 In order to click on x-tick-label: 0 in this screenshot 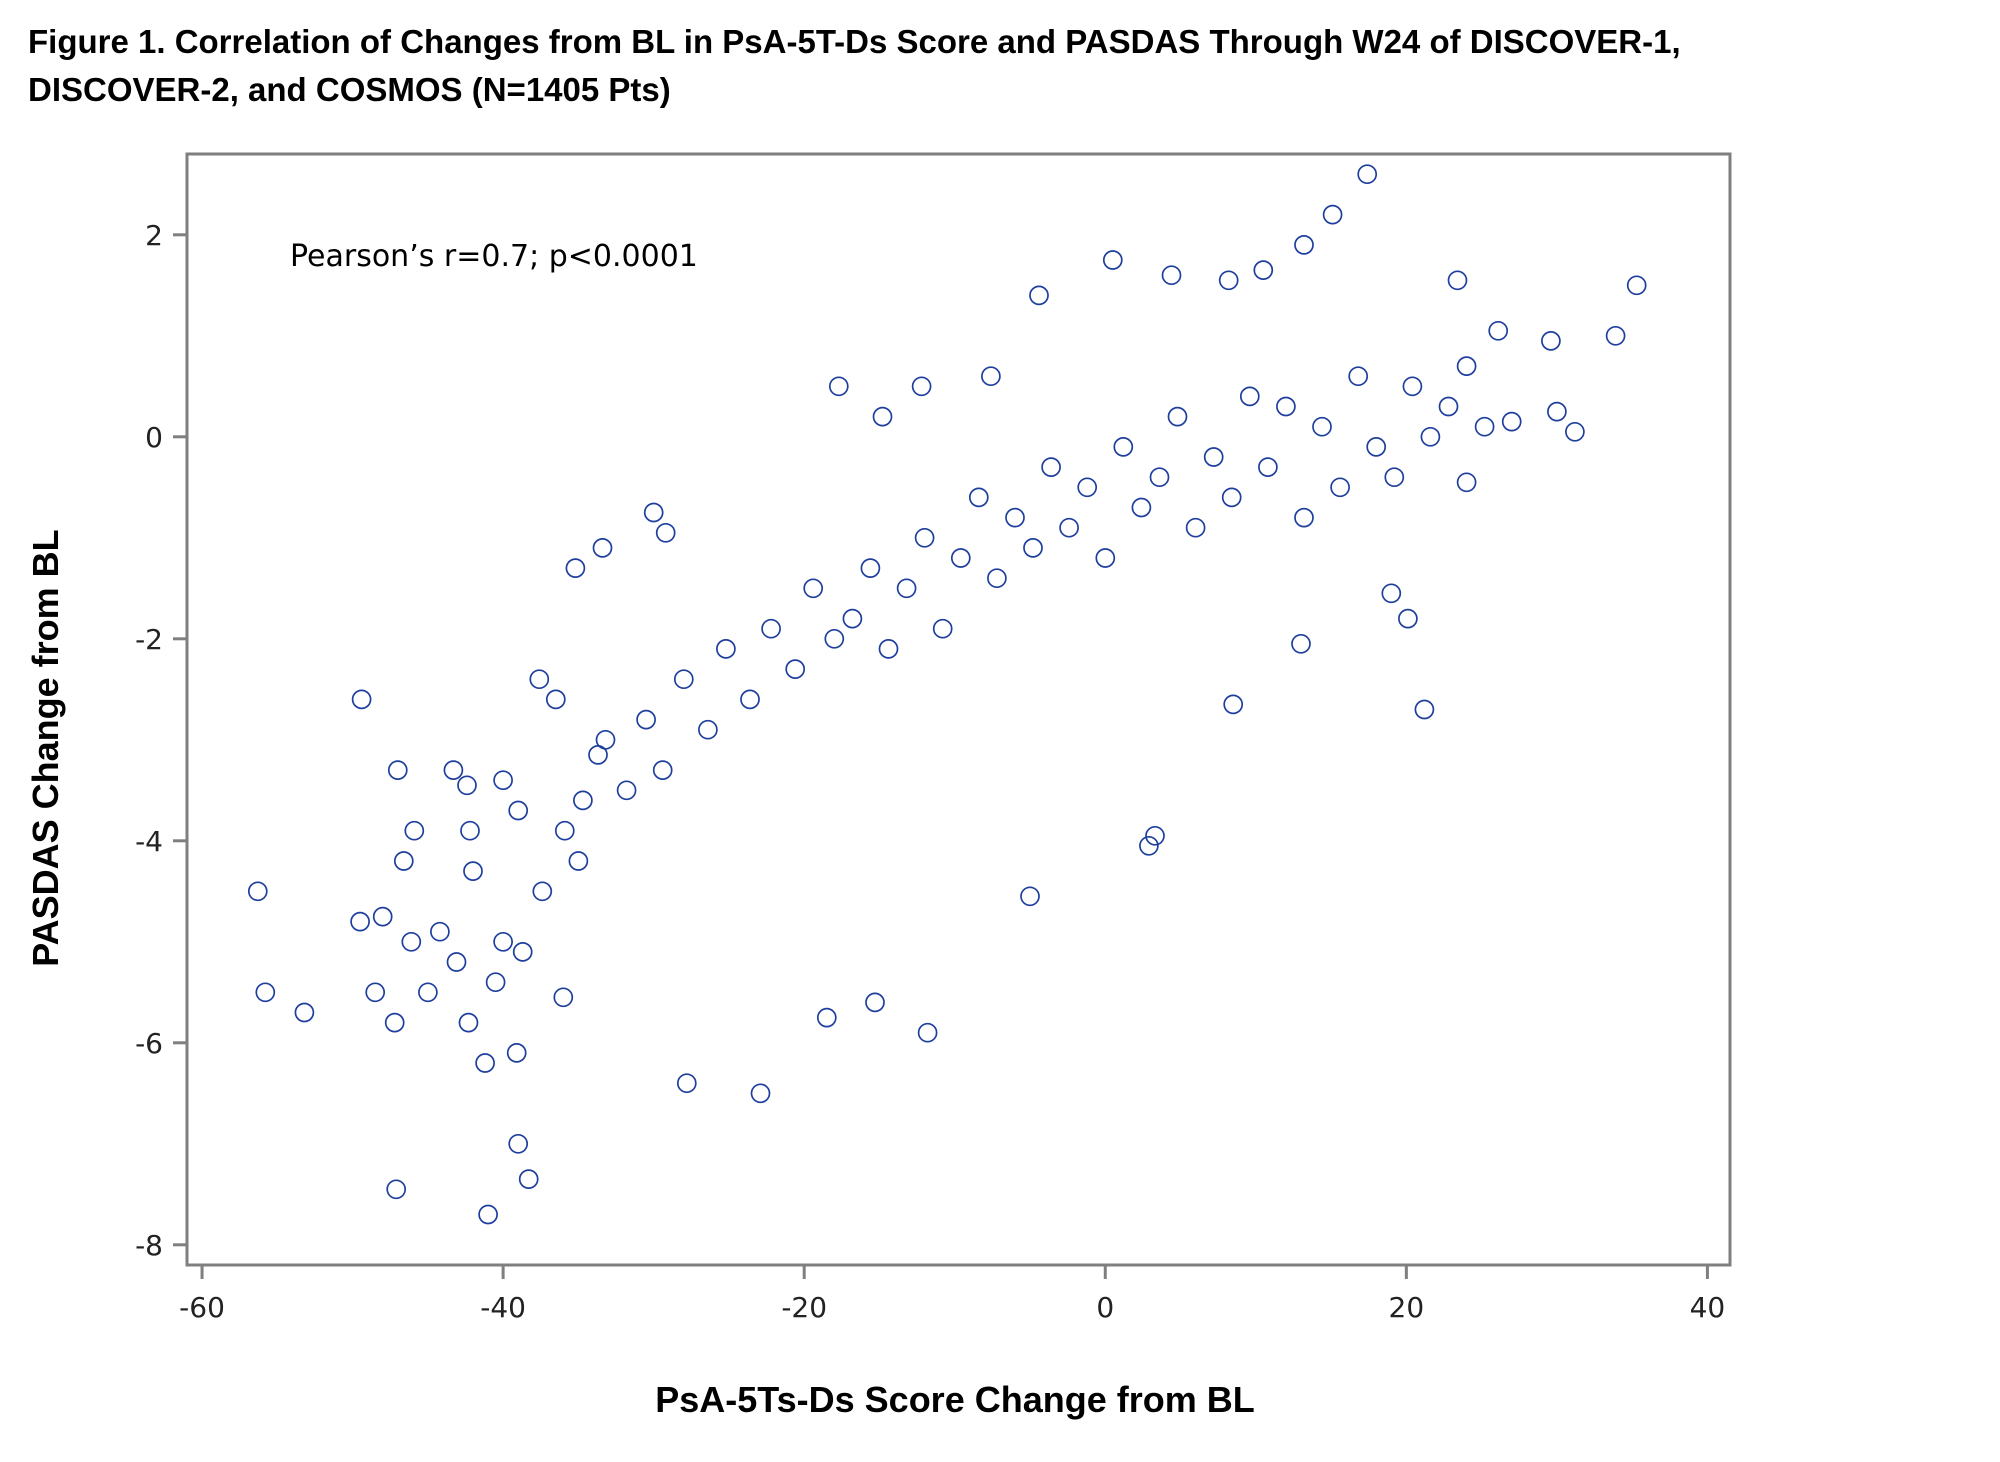, I will do `click(1105, 1307)`.